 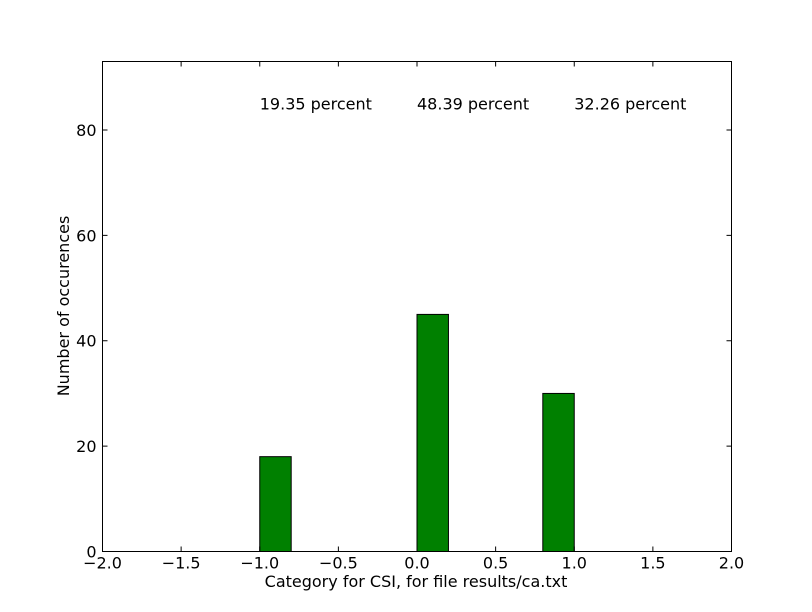 I want to click on x-tick-label: 2.0, so click(x=731, y=563).